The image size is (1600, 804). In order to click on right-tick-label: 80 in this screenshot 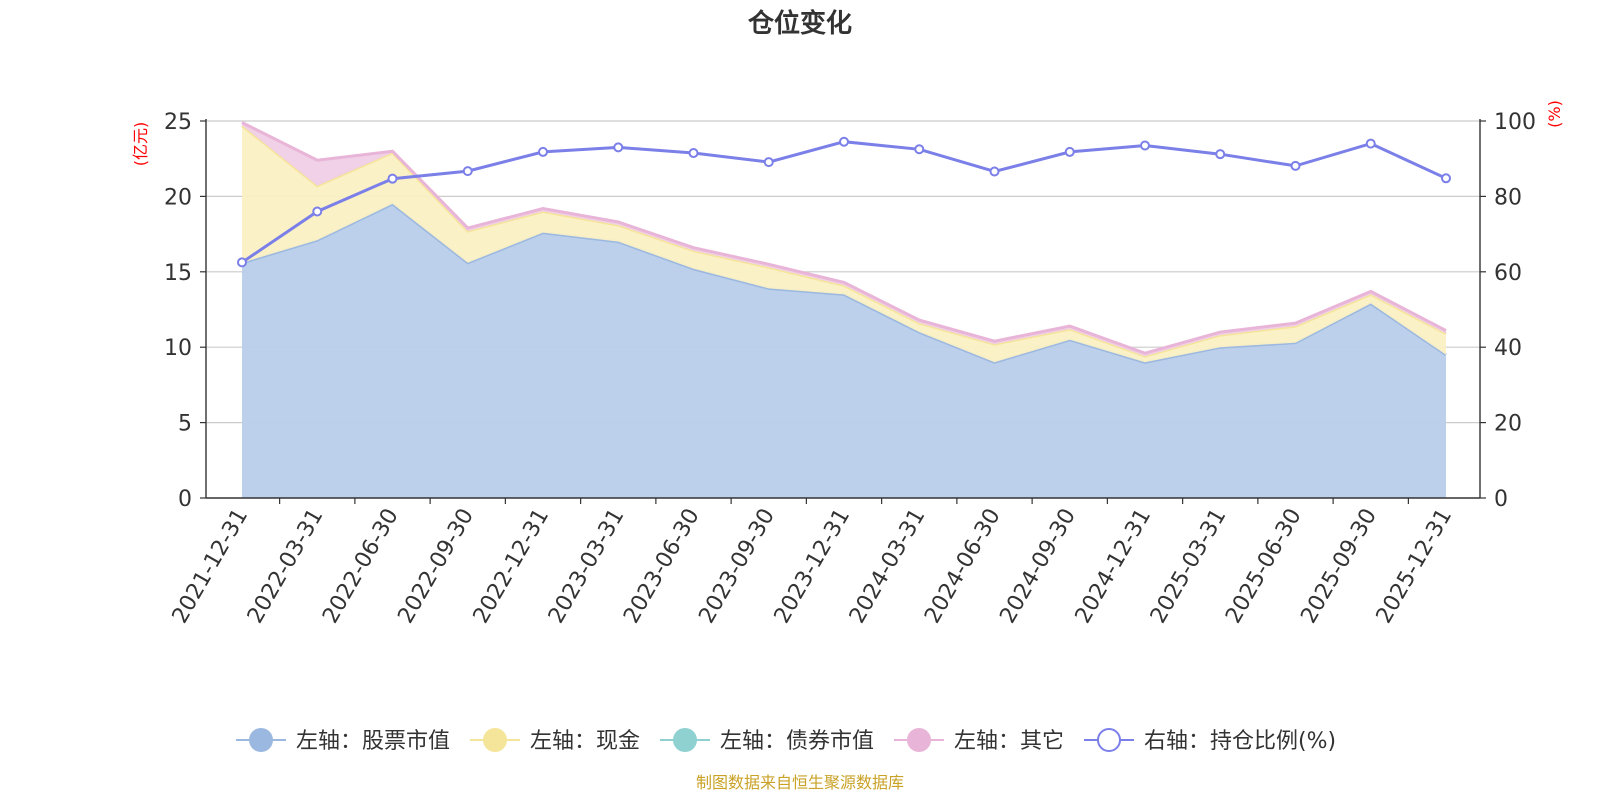, I will do `click(1508, 197)`.